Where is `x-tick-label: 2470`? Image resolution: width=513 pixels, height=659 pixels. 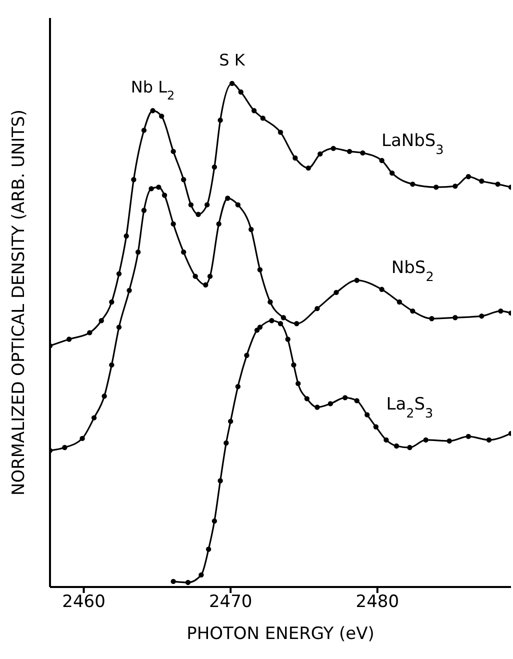 x-tick-label: 2470 is located at coordinates (230, 602).